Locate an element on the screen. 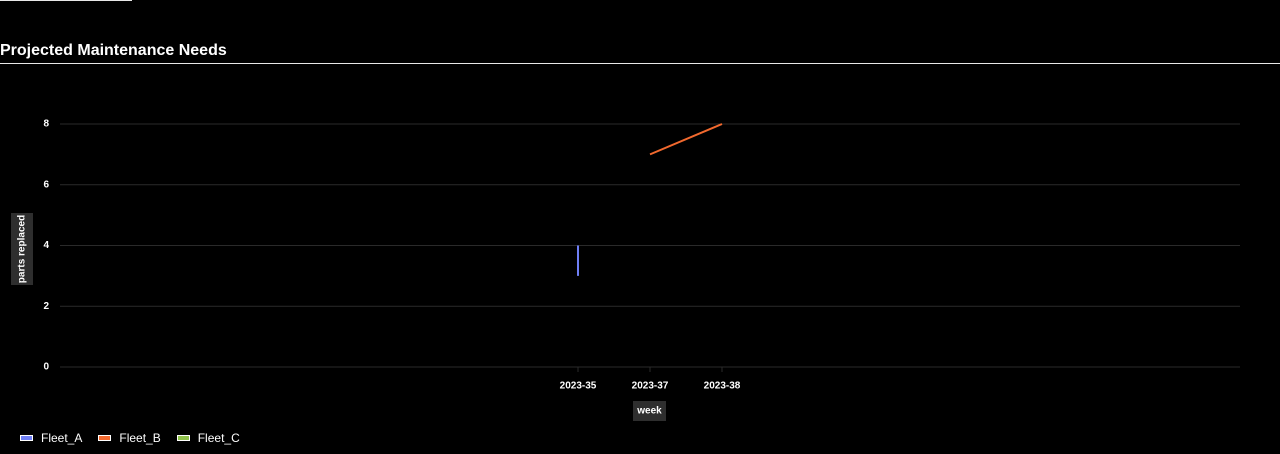  x-tick-label: 2023-37 is located at coordinates (650, 386).